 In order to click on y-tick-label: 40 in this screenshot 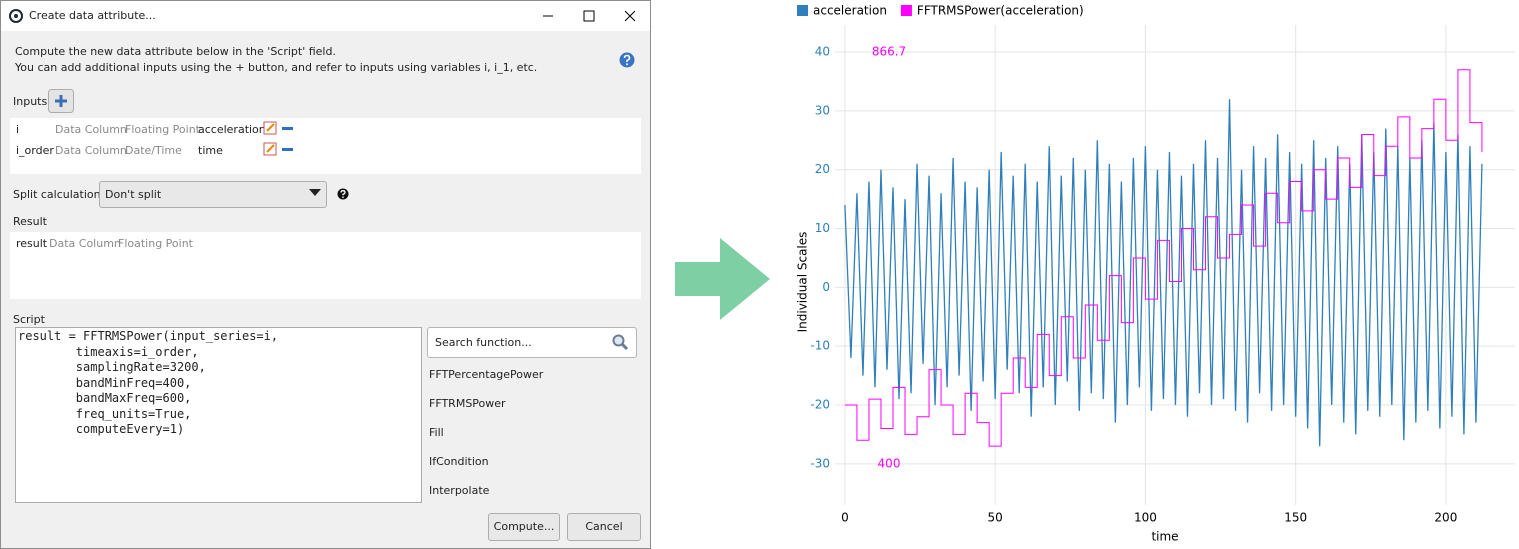, I will do `click(822, 52)`.